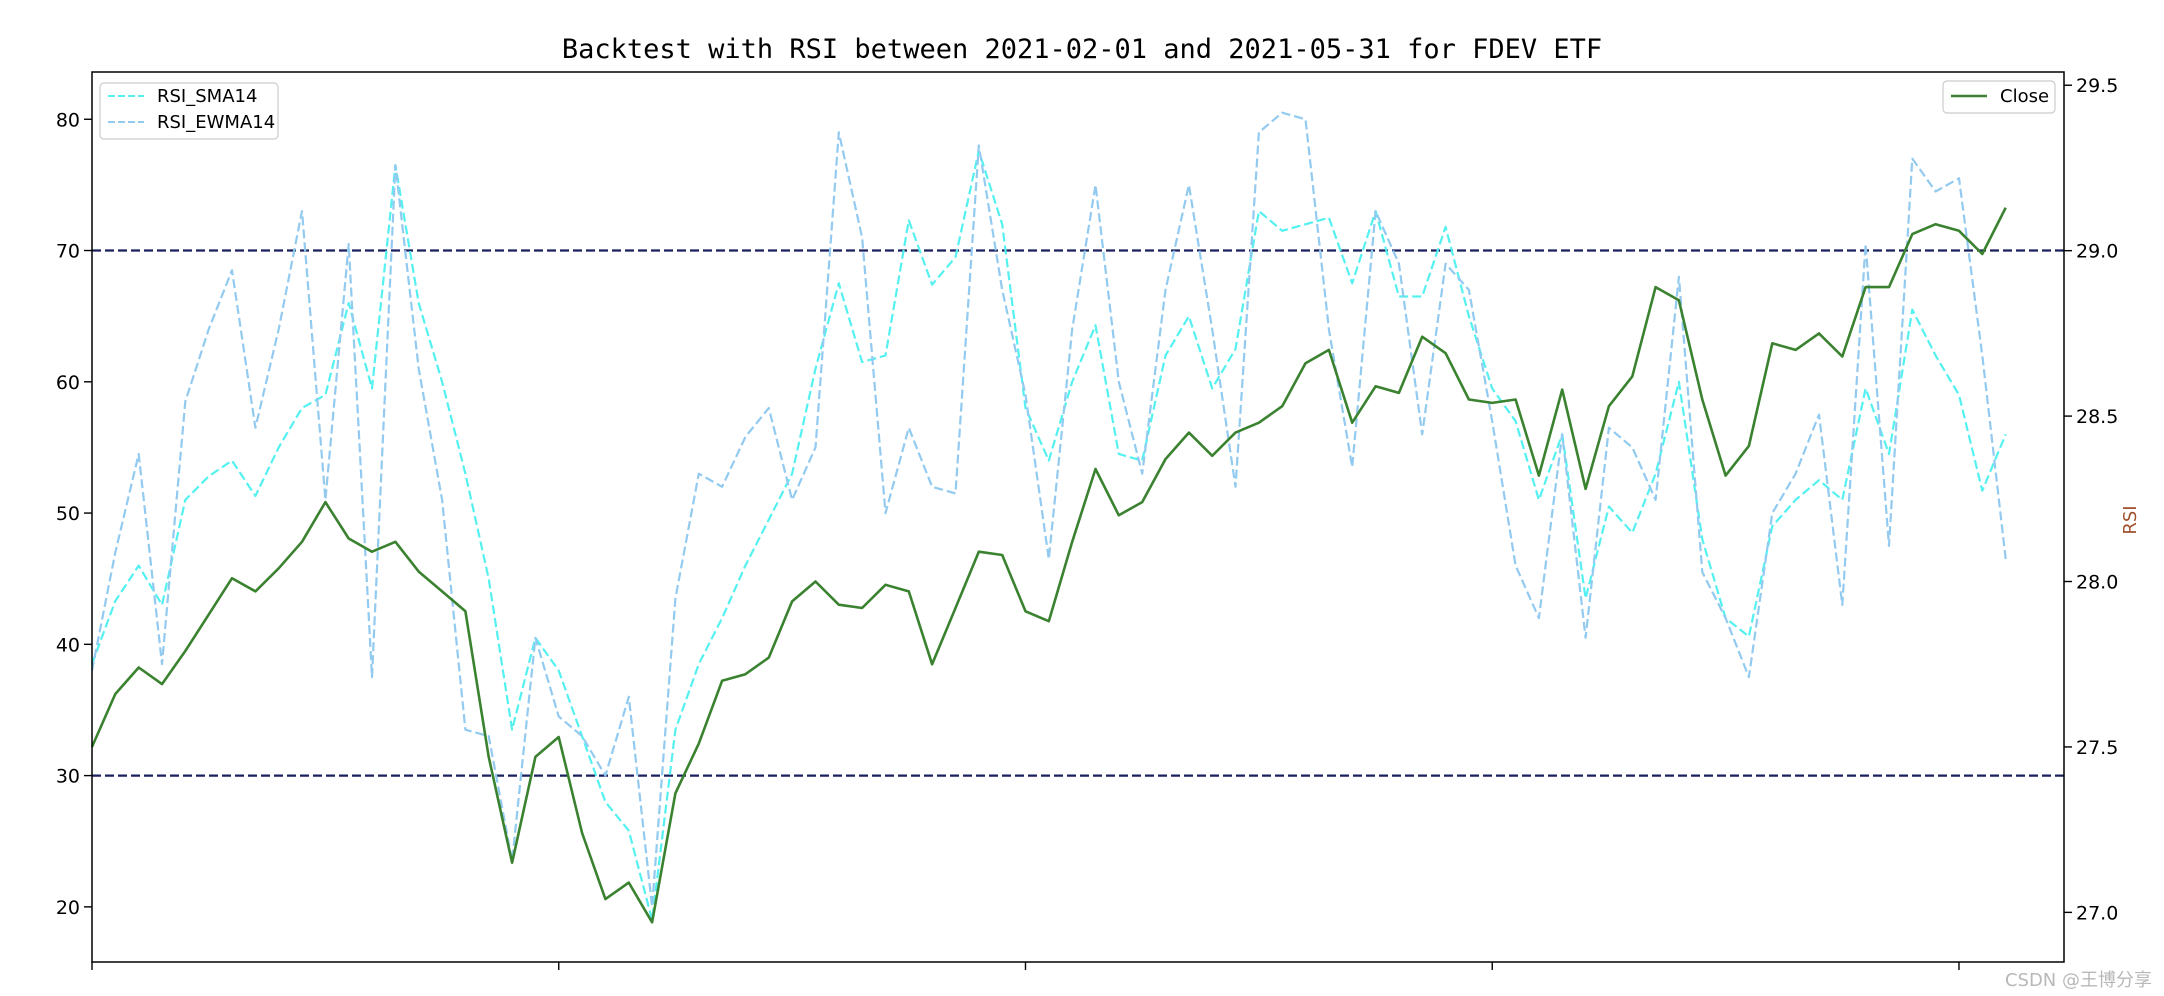 The width and height of the screenshot is (2164, 996). I want to click on legend-right: Close, so click(1999, 97).